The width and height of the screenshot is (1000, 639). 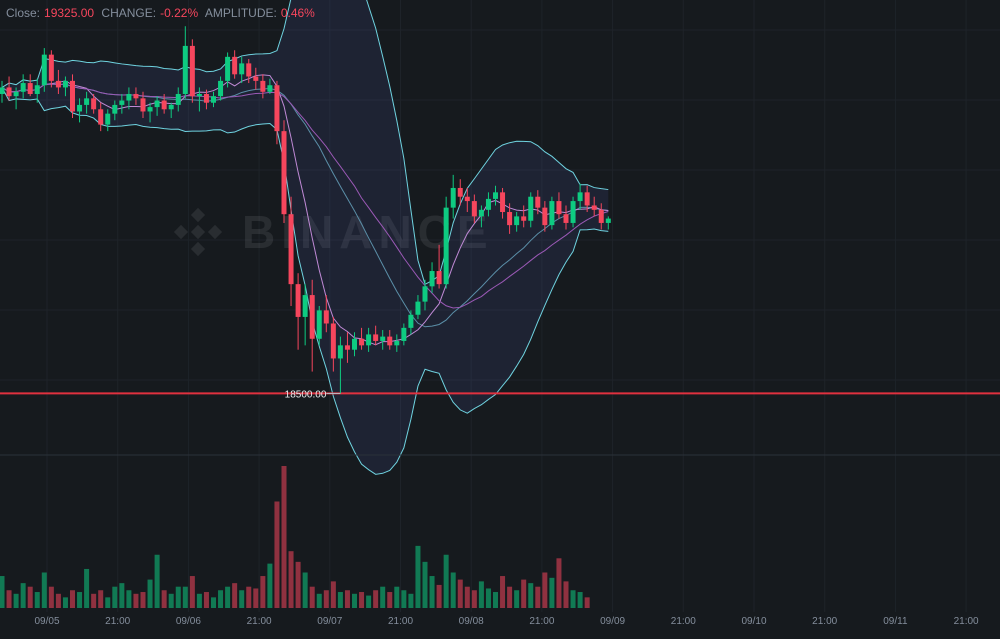 I want to click on close-value: 19325.00, so click(x=69, y=13).